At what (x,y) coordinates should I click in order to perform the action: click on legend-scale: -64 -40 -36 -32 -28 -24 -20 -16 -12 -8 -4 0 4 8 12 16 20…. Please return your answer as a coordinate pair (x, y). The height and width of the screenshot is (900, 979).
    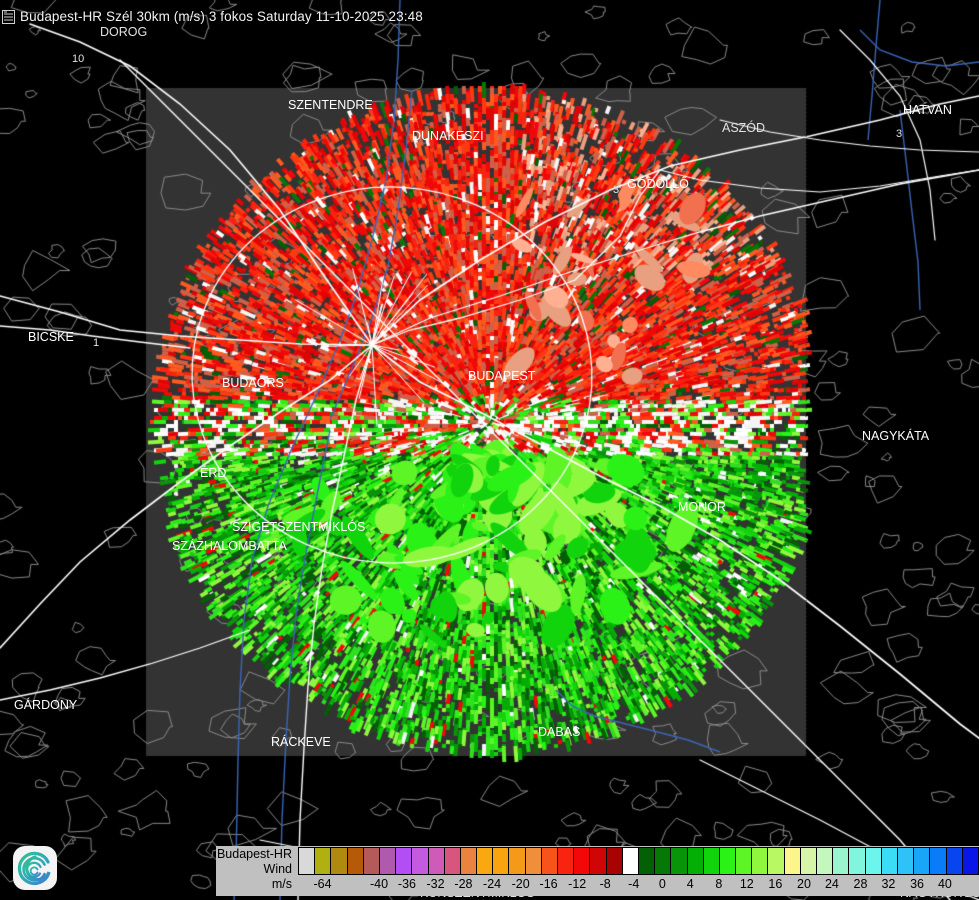
    Looking at the image, I should click on (638, 870).